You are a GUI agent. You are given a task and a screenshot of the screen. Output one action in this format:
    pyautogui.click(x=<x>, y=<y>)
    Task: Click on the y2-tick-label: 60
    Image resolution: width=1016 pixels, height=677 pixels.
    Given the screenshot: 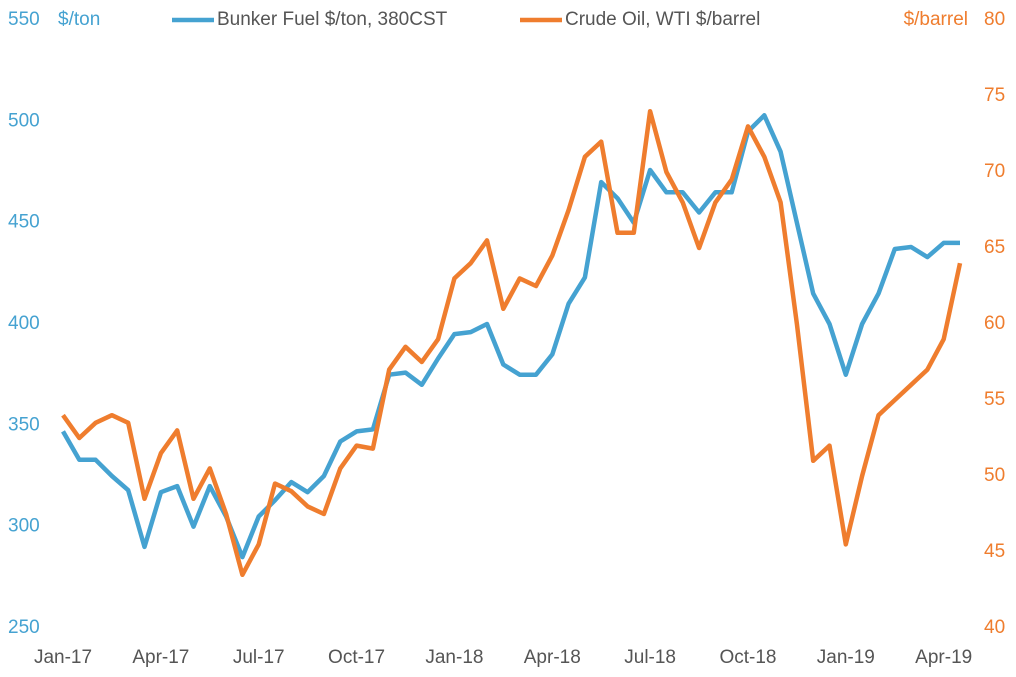 What is the action you would take?
    pyautogui.click(x=994, y=323)
    